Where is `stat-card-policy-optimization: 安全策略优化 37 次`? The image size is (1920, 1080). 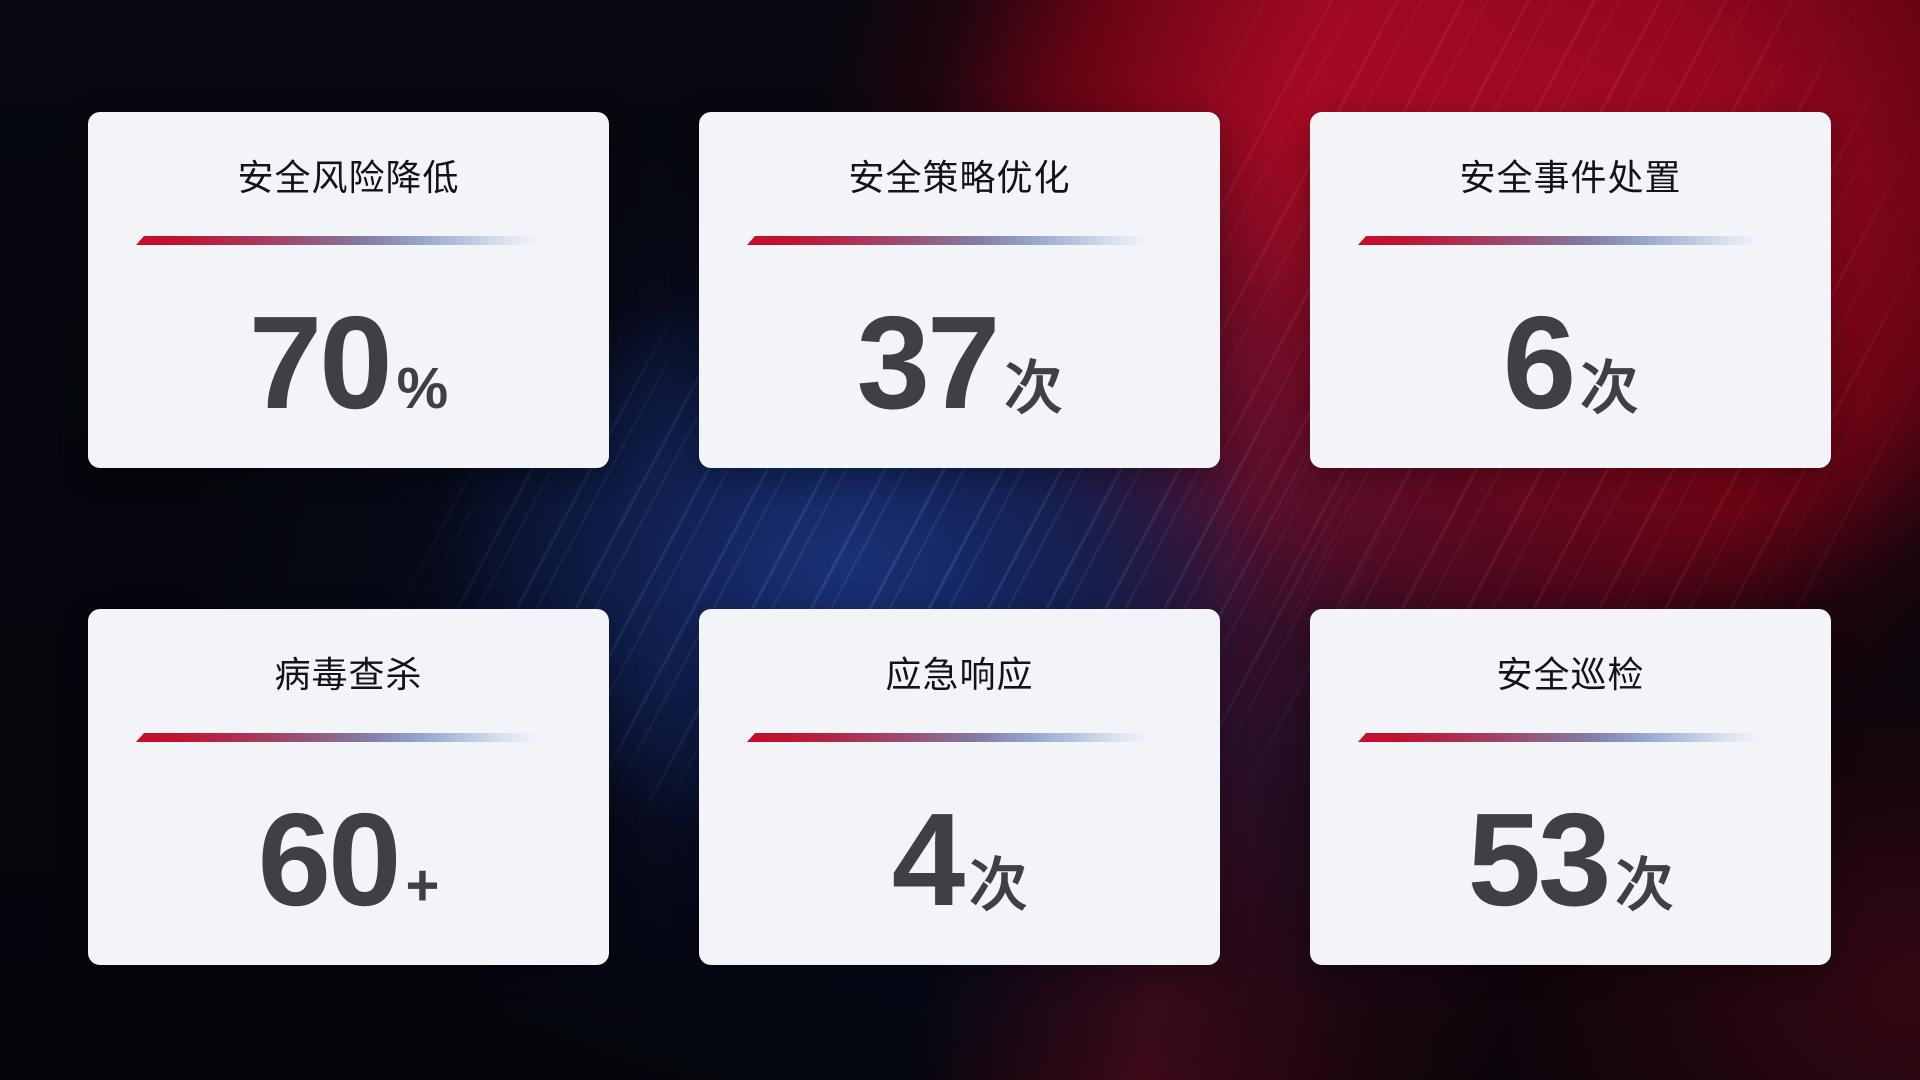 stat-card-policy-optimization: 安全策略优化 37 次 is located at coordinates (959, 290).